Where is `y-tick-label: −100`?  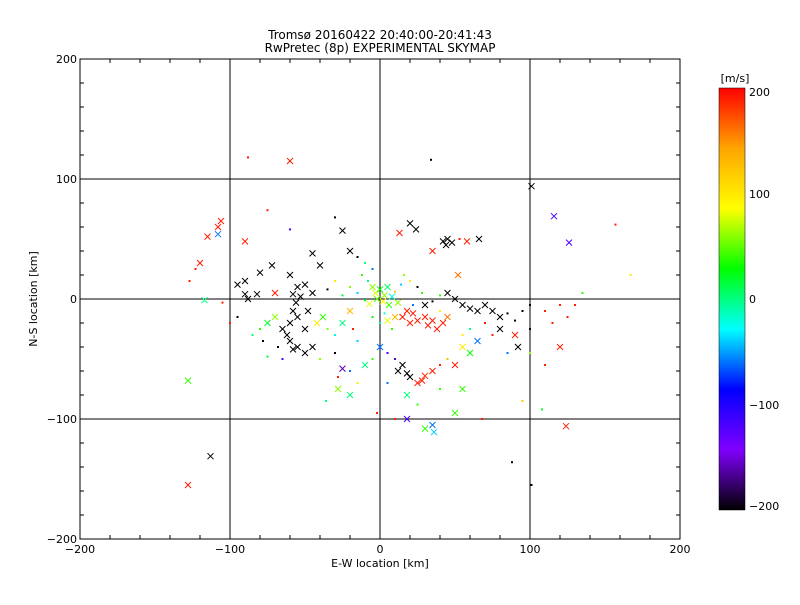
y-tick-label: −100 is located at coordinates (62, 419).